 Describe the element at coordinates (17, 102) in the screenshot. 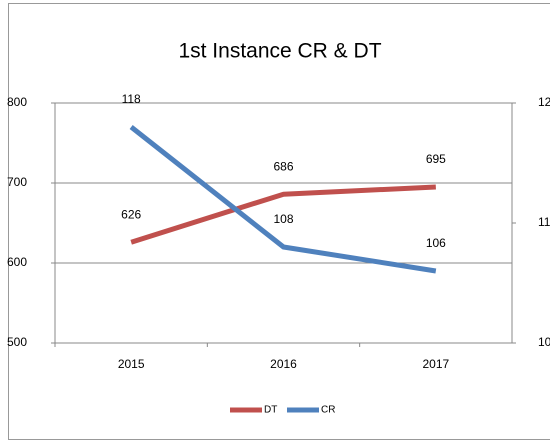

I see `y-tick-label: 800` at that location.